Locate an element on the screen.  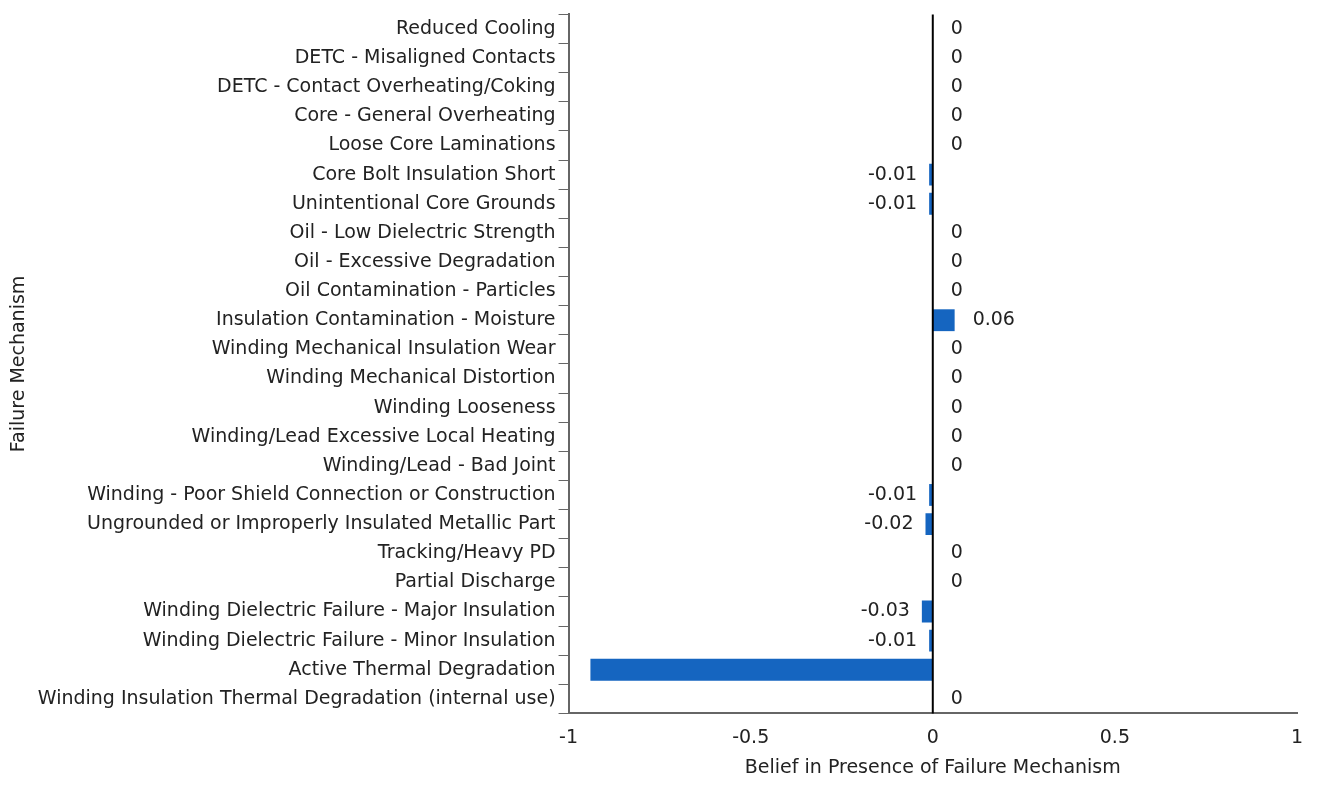
x-tick-label: 1 is located at coordinates (1297, 735).